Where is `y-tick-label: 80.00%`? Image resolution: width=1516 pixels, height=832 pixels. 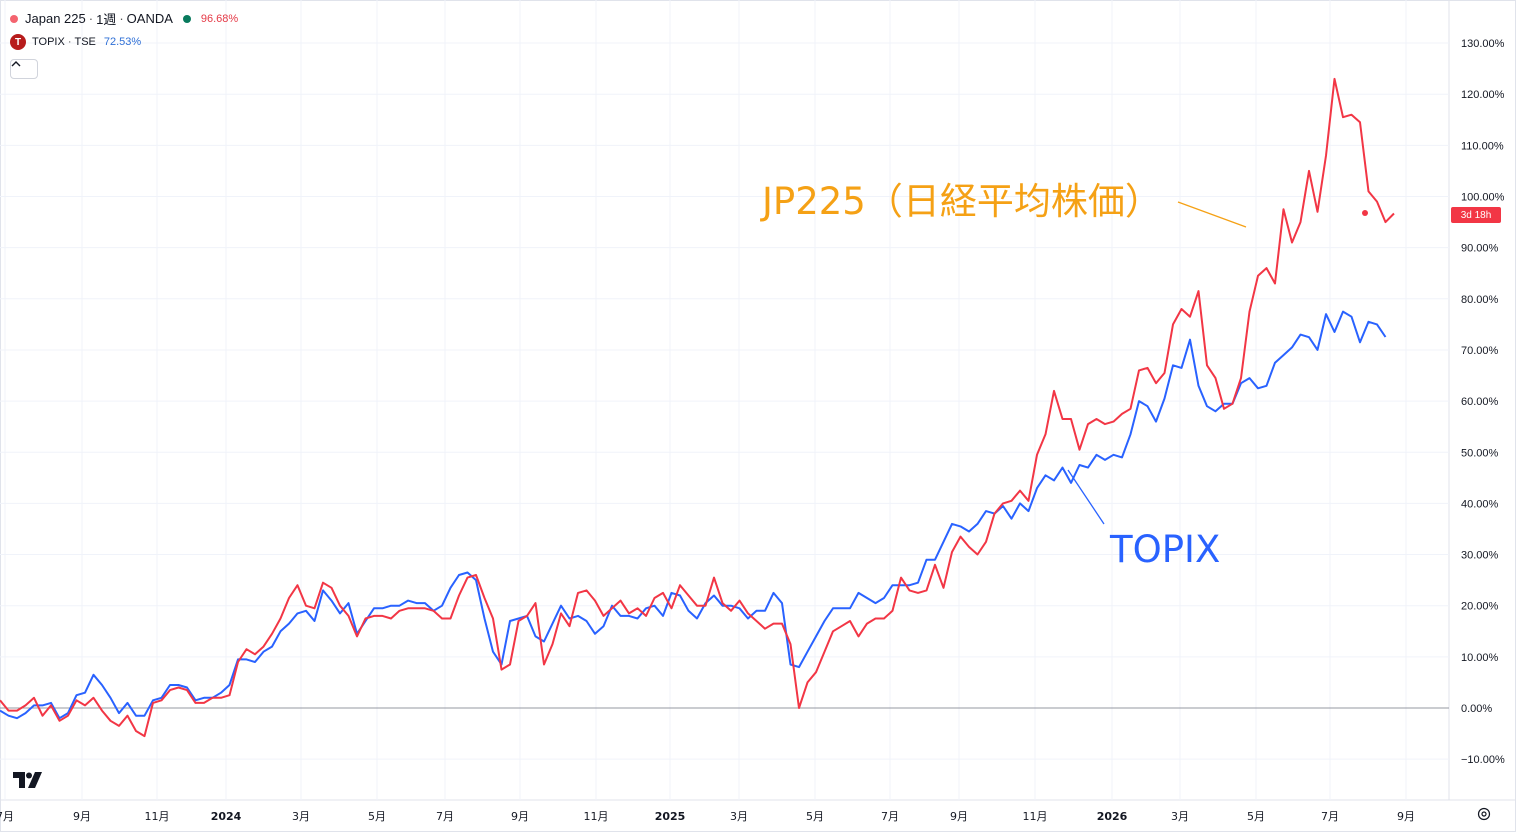 y-tick-label: 80.00% is located at coordinates (1480, 300).